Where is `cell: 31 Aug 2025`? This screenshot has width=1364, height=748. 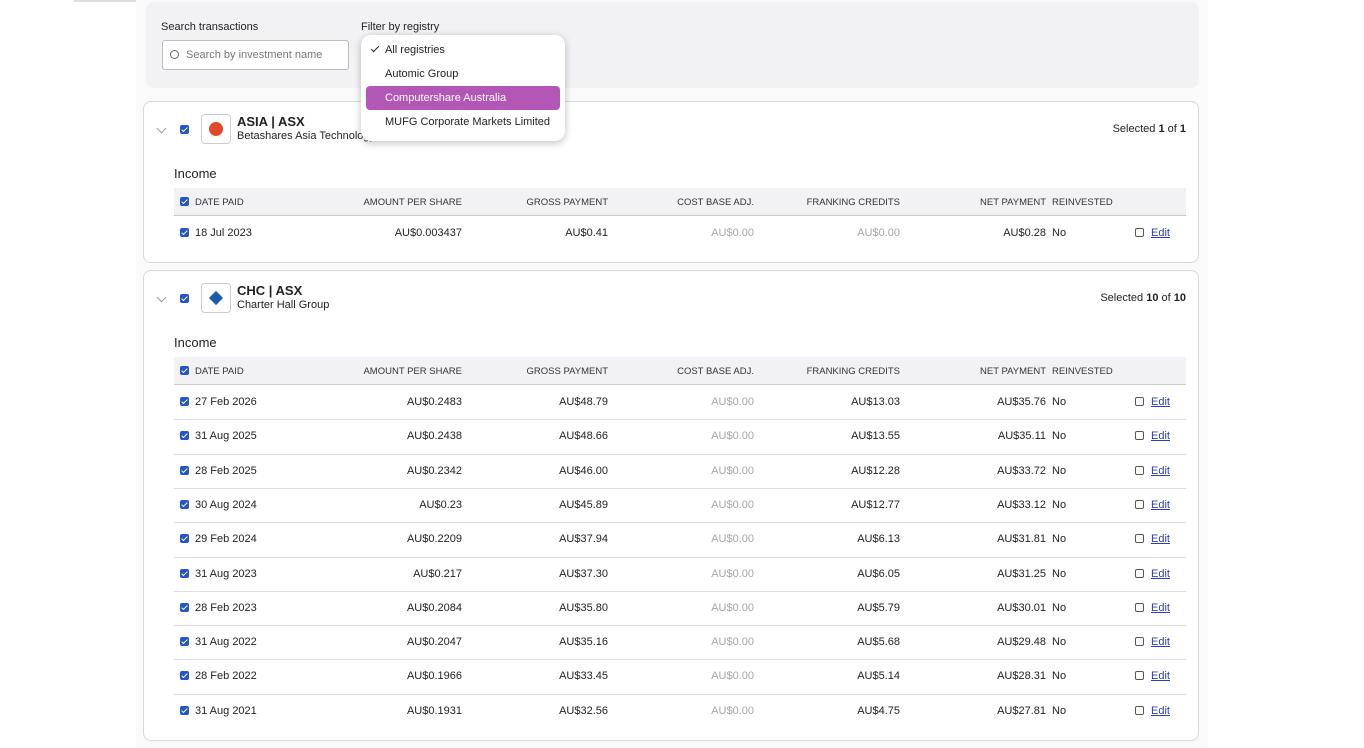
cell: 31 Aug 2025 is located at coordinates (226, 436).